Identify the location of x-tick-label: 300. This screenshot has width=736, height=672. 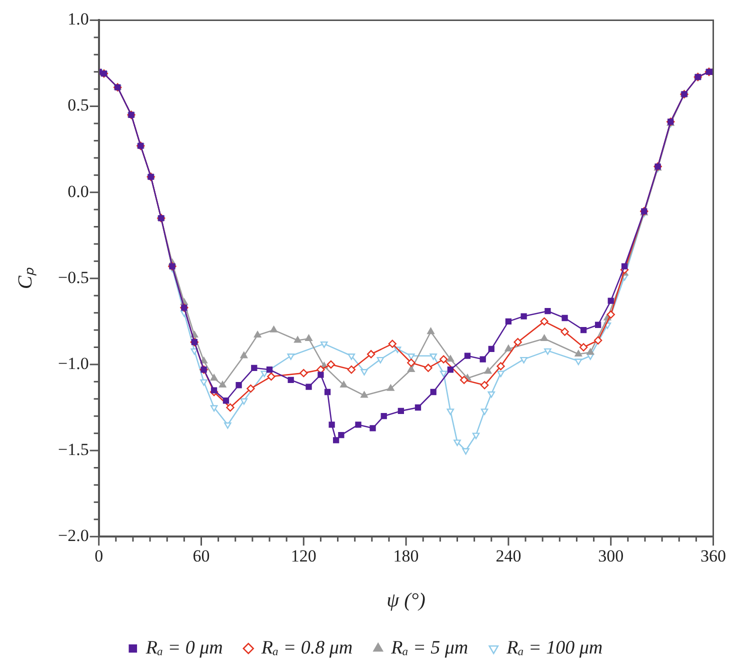
(611, 556).